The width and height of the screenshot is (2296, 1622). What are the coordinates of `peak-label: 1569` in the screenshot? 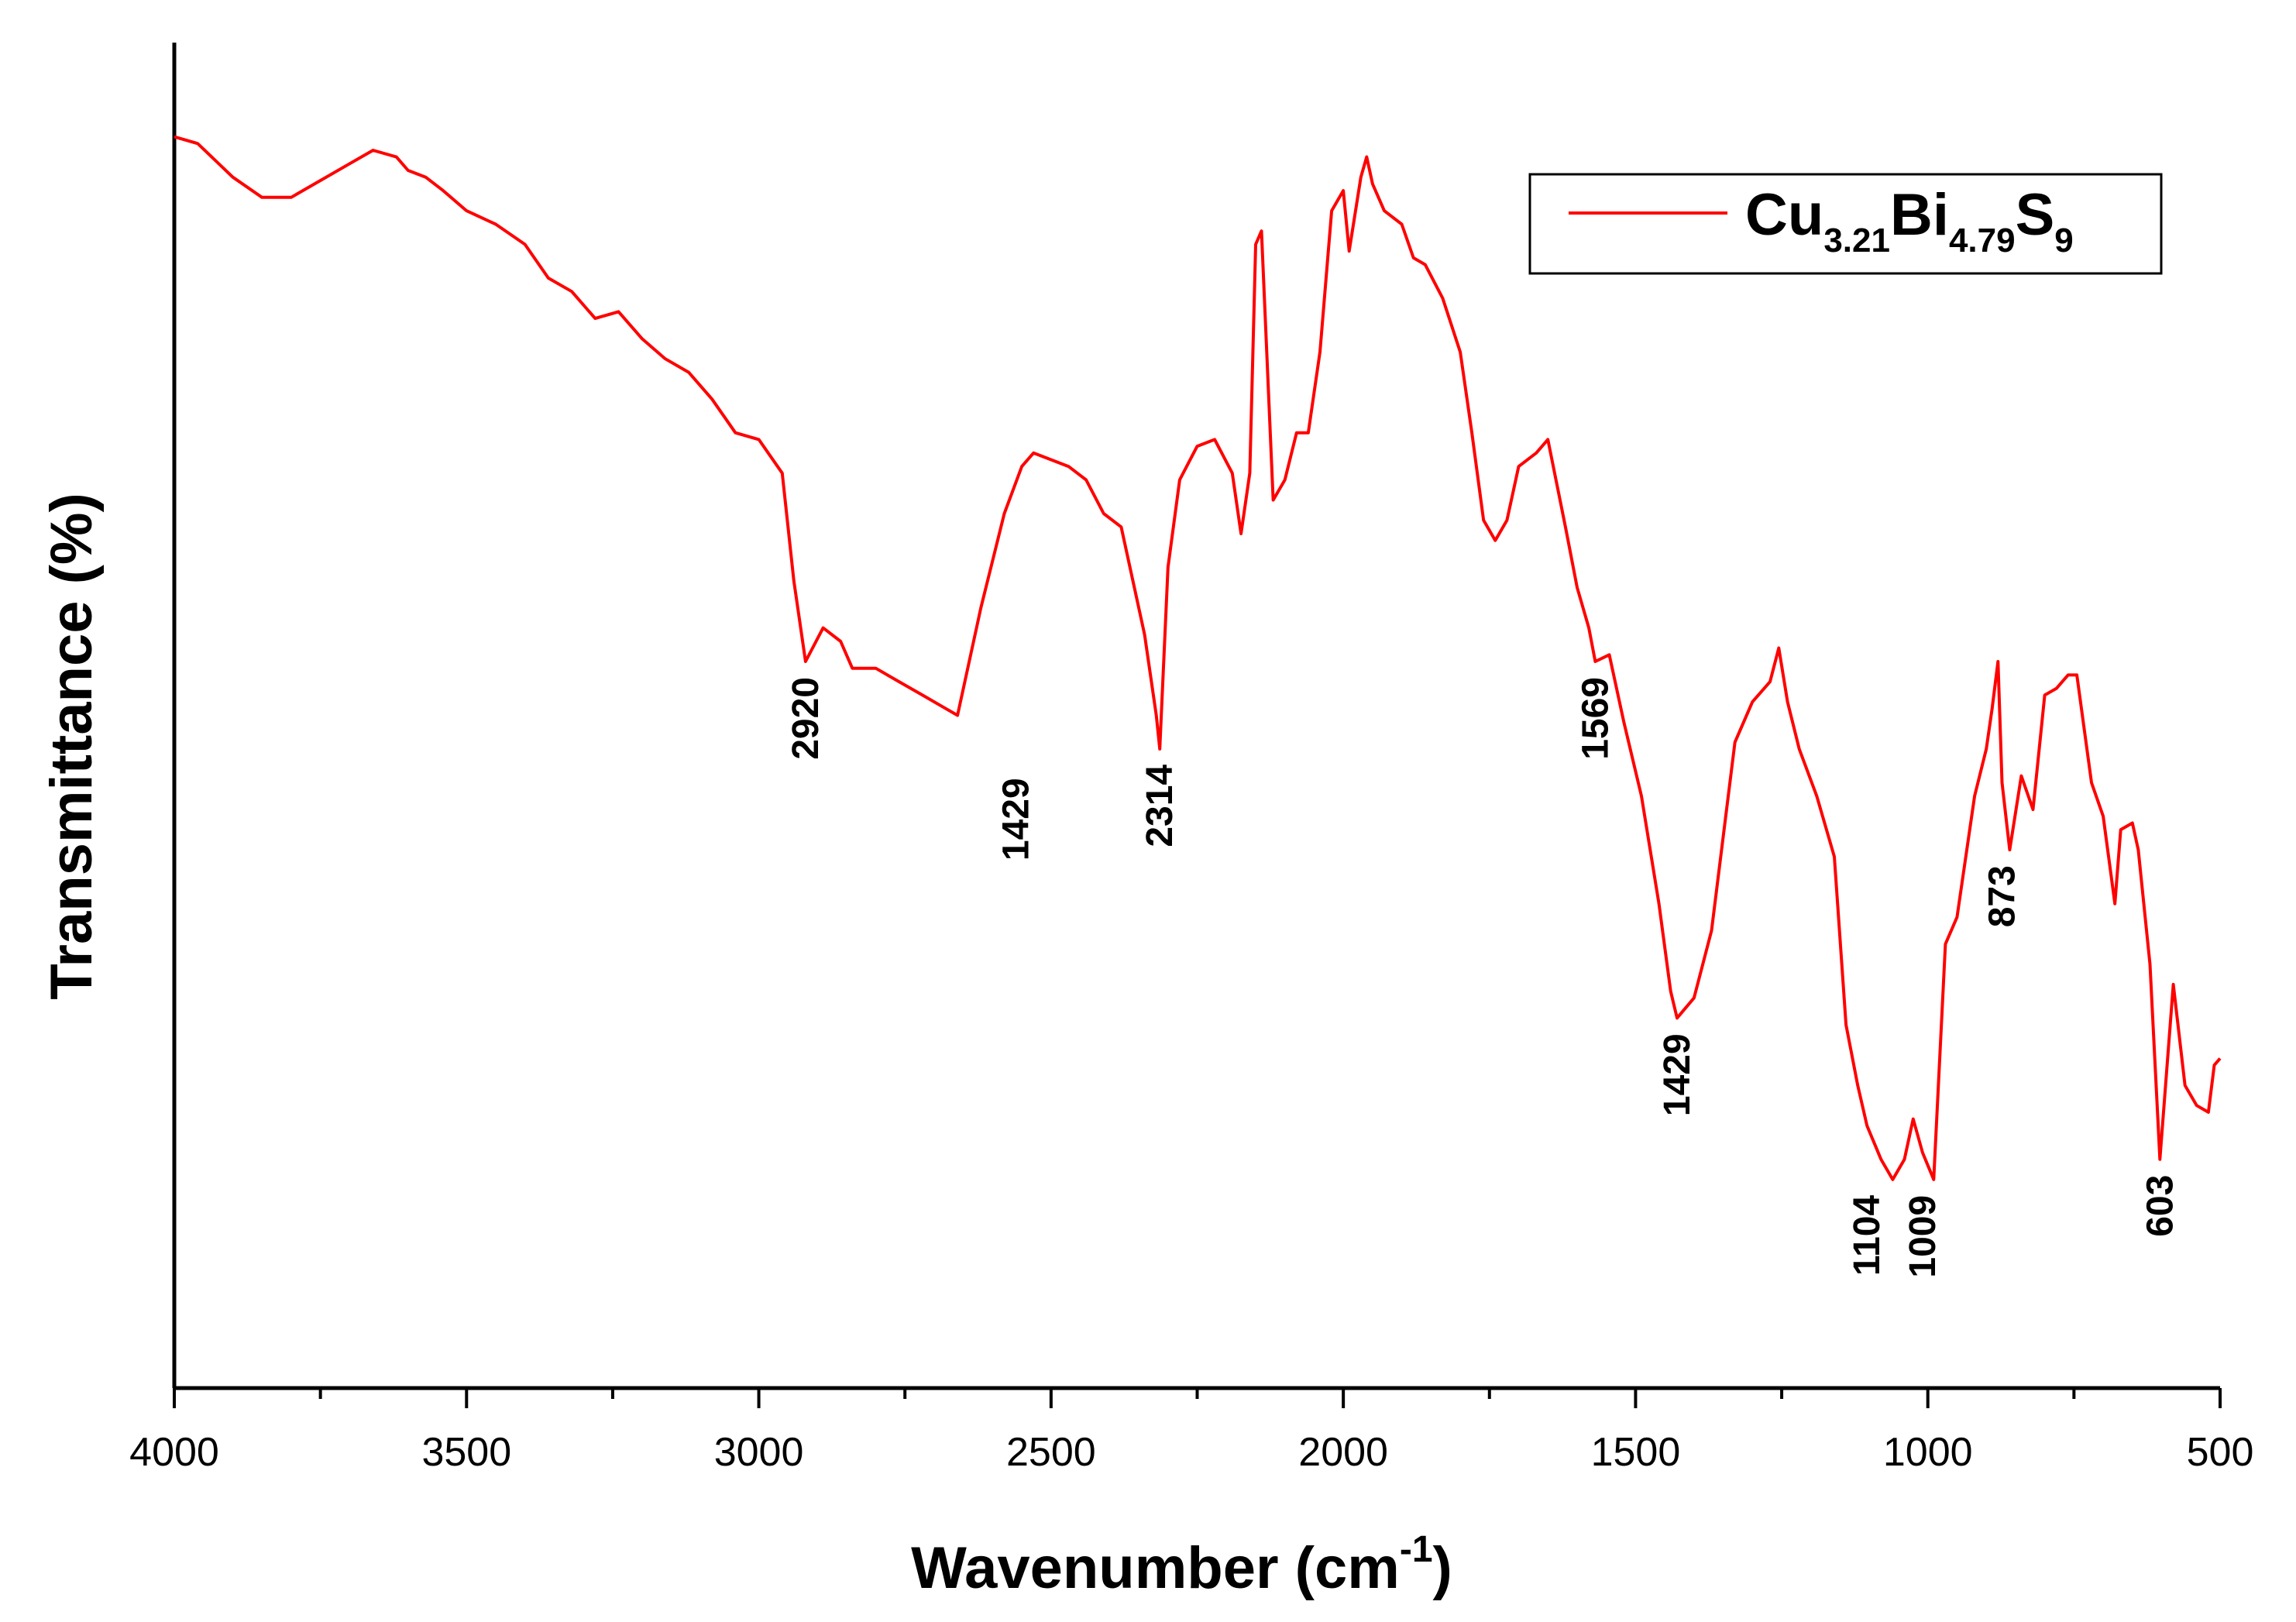 It's located at (1595, 718).